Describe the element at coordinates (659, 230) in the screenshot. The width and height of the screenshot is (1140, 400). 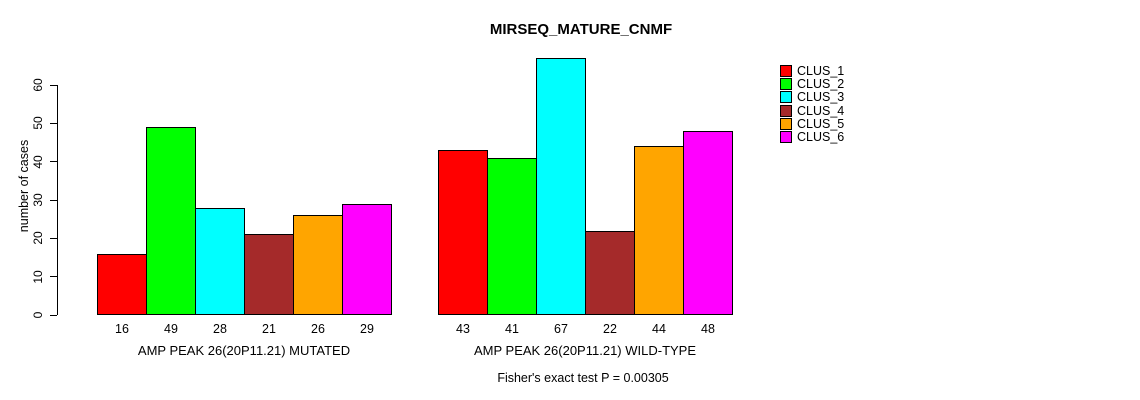
I see `bar-clus_5-group2` at that location.